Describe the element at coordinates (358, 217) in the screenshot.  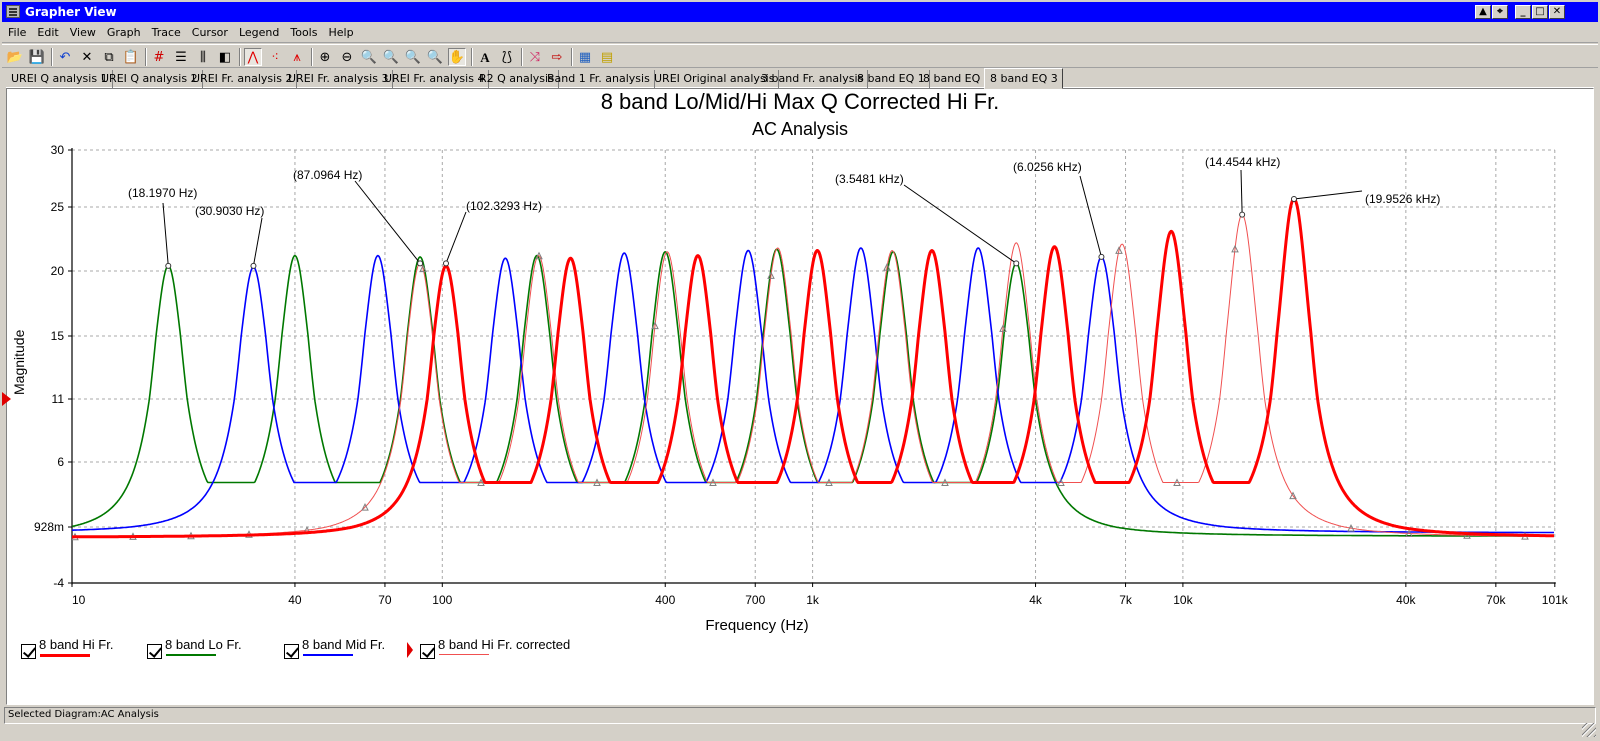
I see `cursor-annotation: (87.0964 Hz)` at that location.